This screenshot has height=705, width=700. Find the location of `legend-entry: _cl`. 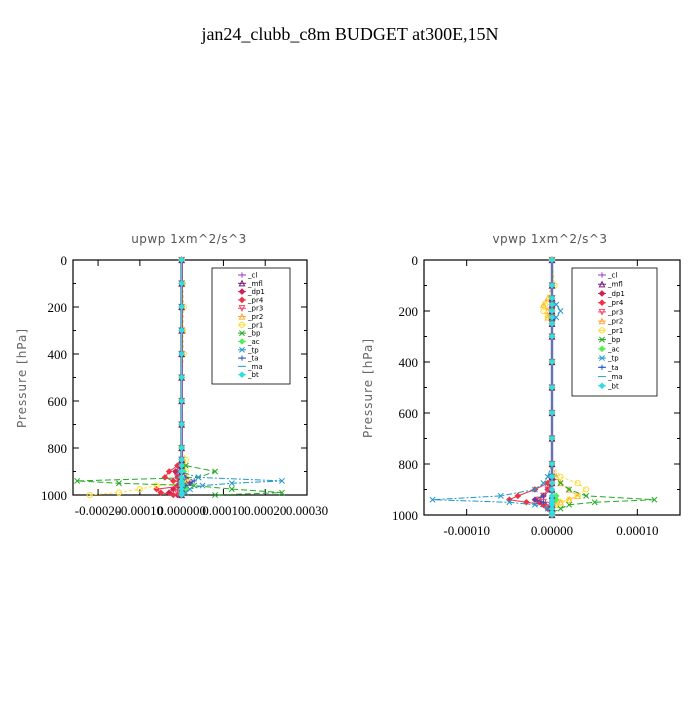

legend-entry: _cl is located at coordinates (252, 276).